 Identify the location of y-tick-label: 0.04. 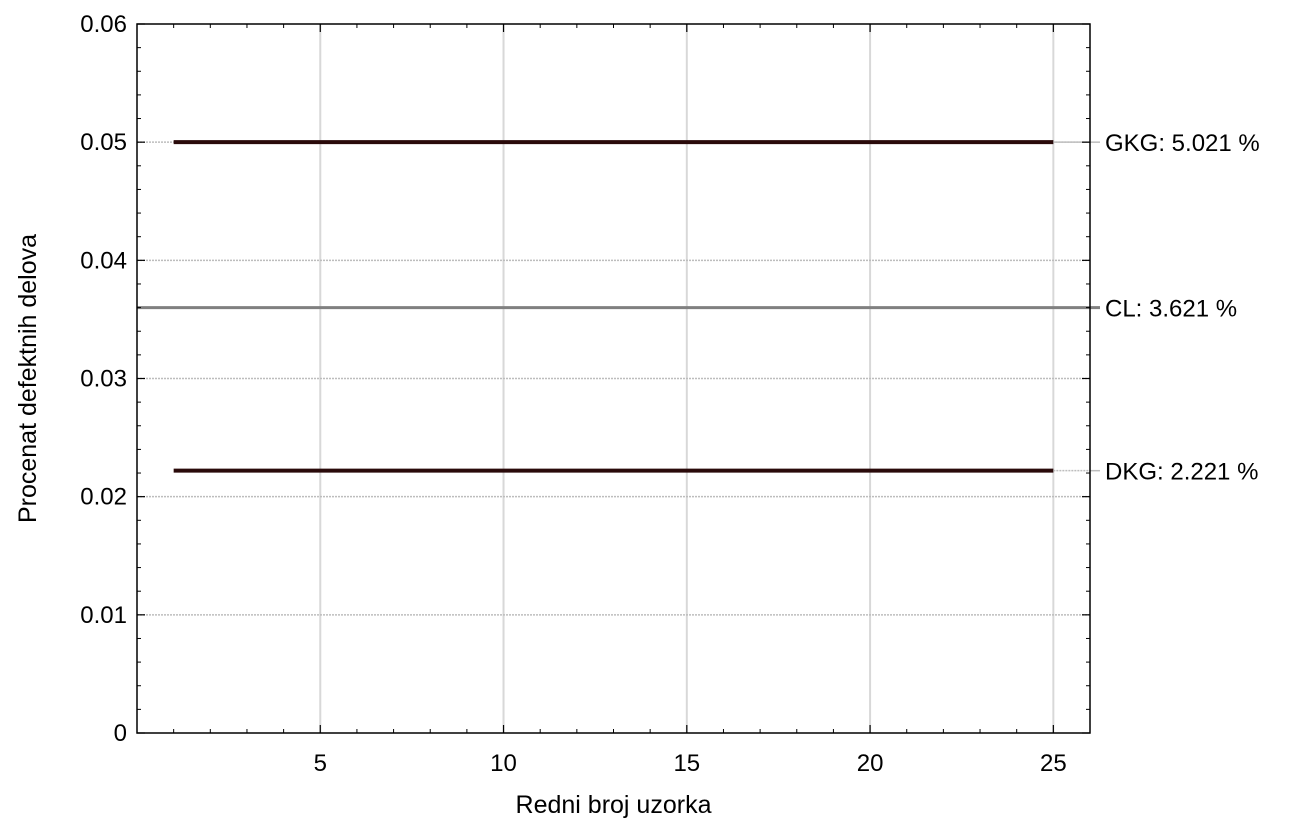
(103, 260).